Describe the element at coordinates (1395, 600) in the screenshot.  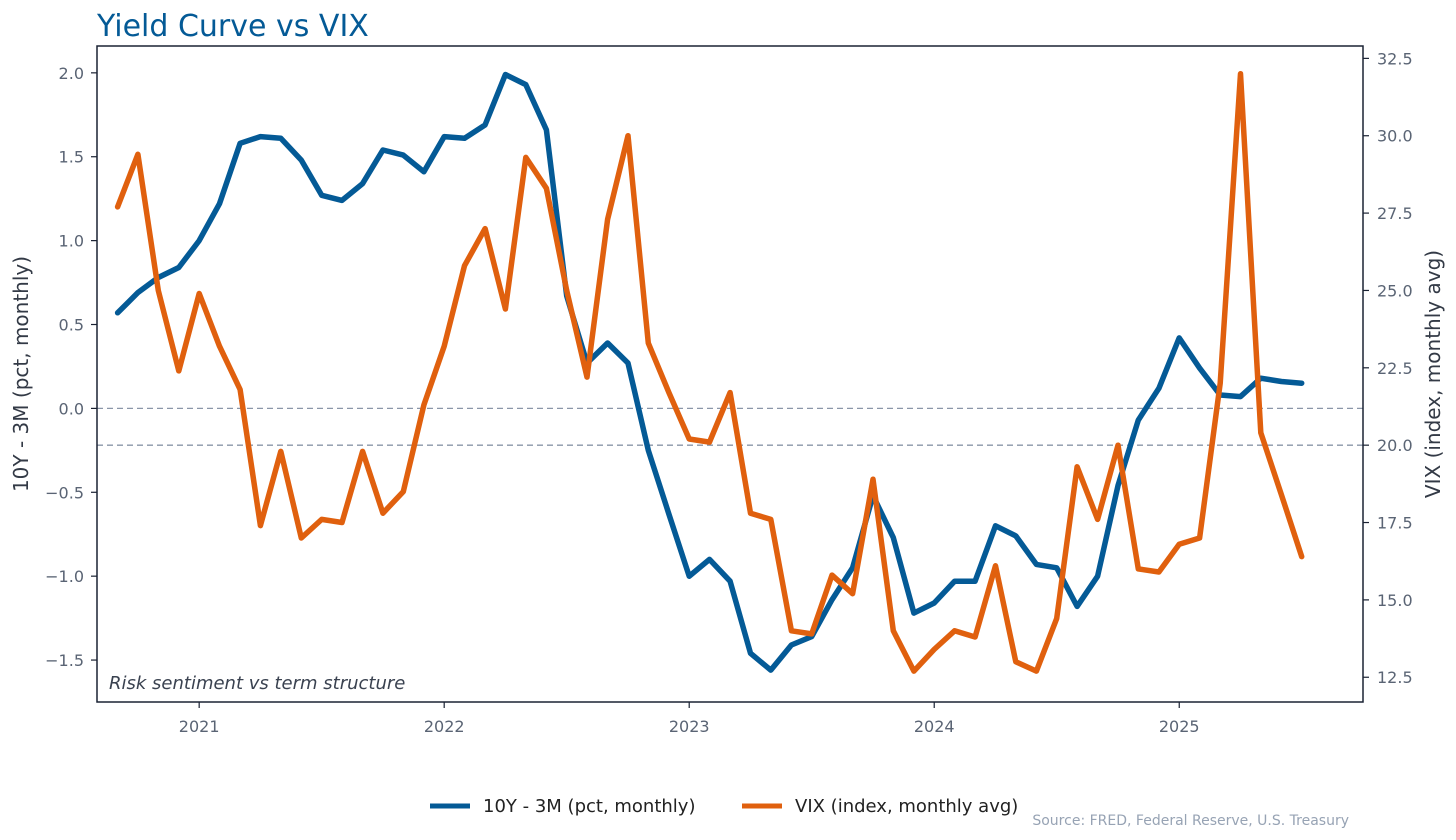
I see `right-tick-label: 15.0` at that location.